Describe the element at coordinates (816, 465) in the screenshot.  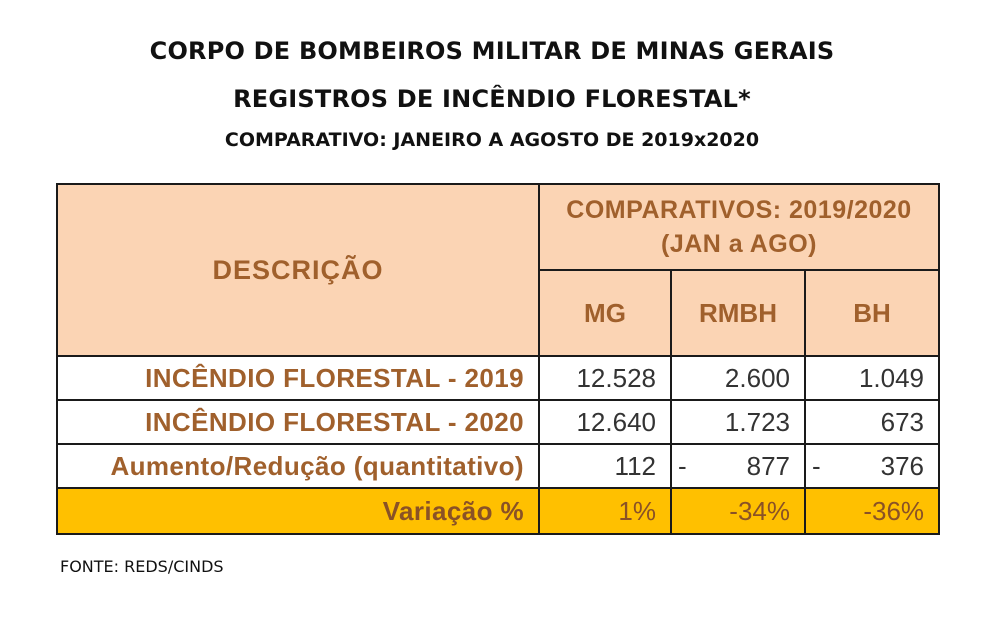
I see `sign-bh-change: -` at that location.